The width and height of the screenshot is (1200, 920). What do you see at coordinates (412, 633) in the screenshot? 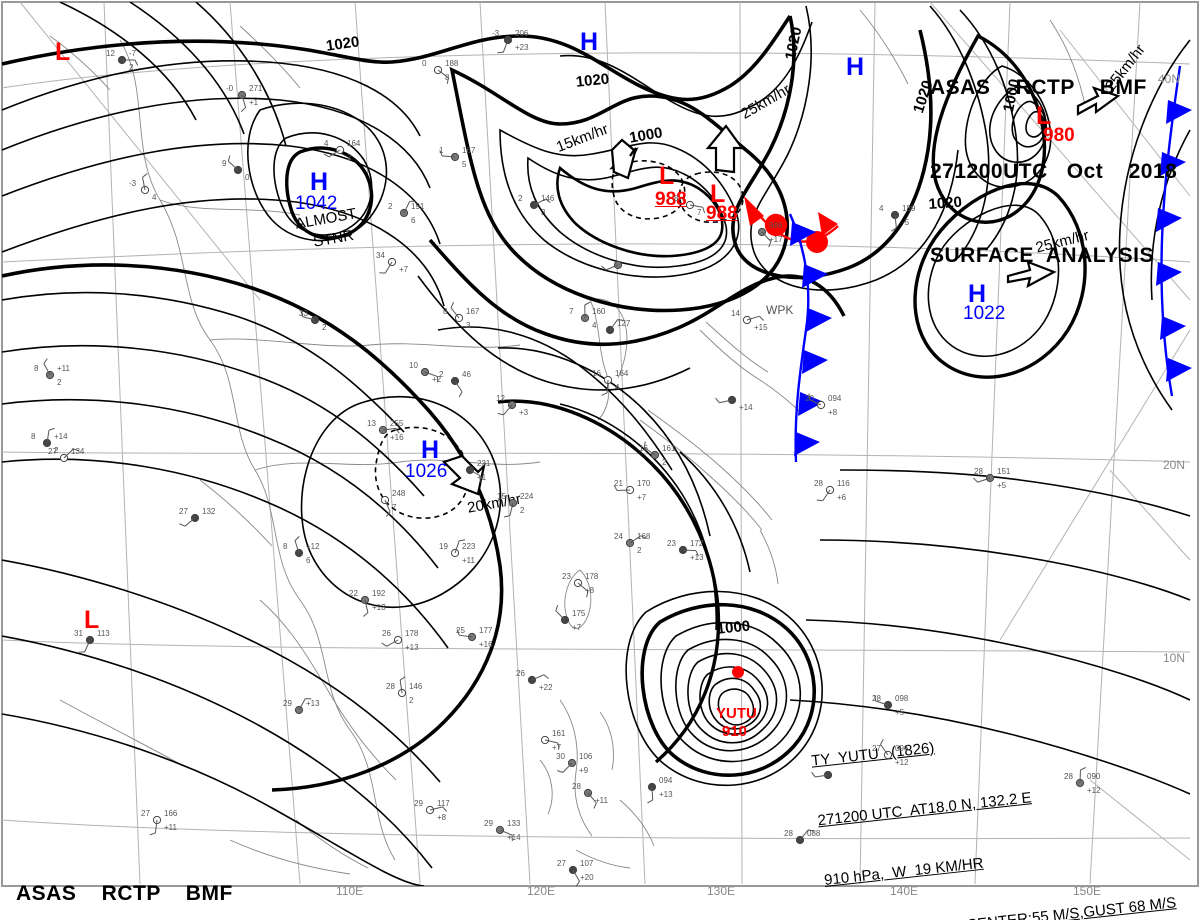
I see `station-value: 178` at bounding box center [412, 633].